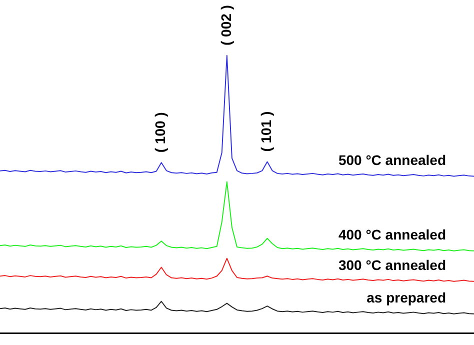 Image resolution: width=474 pixels, height=345 pixels. What do you see at coordinates (160, 132) in the screenshot?
I see `annotation: ( 100 )` at bounding box center [160, 132].